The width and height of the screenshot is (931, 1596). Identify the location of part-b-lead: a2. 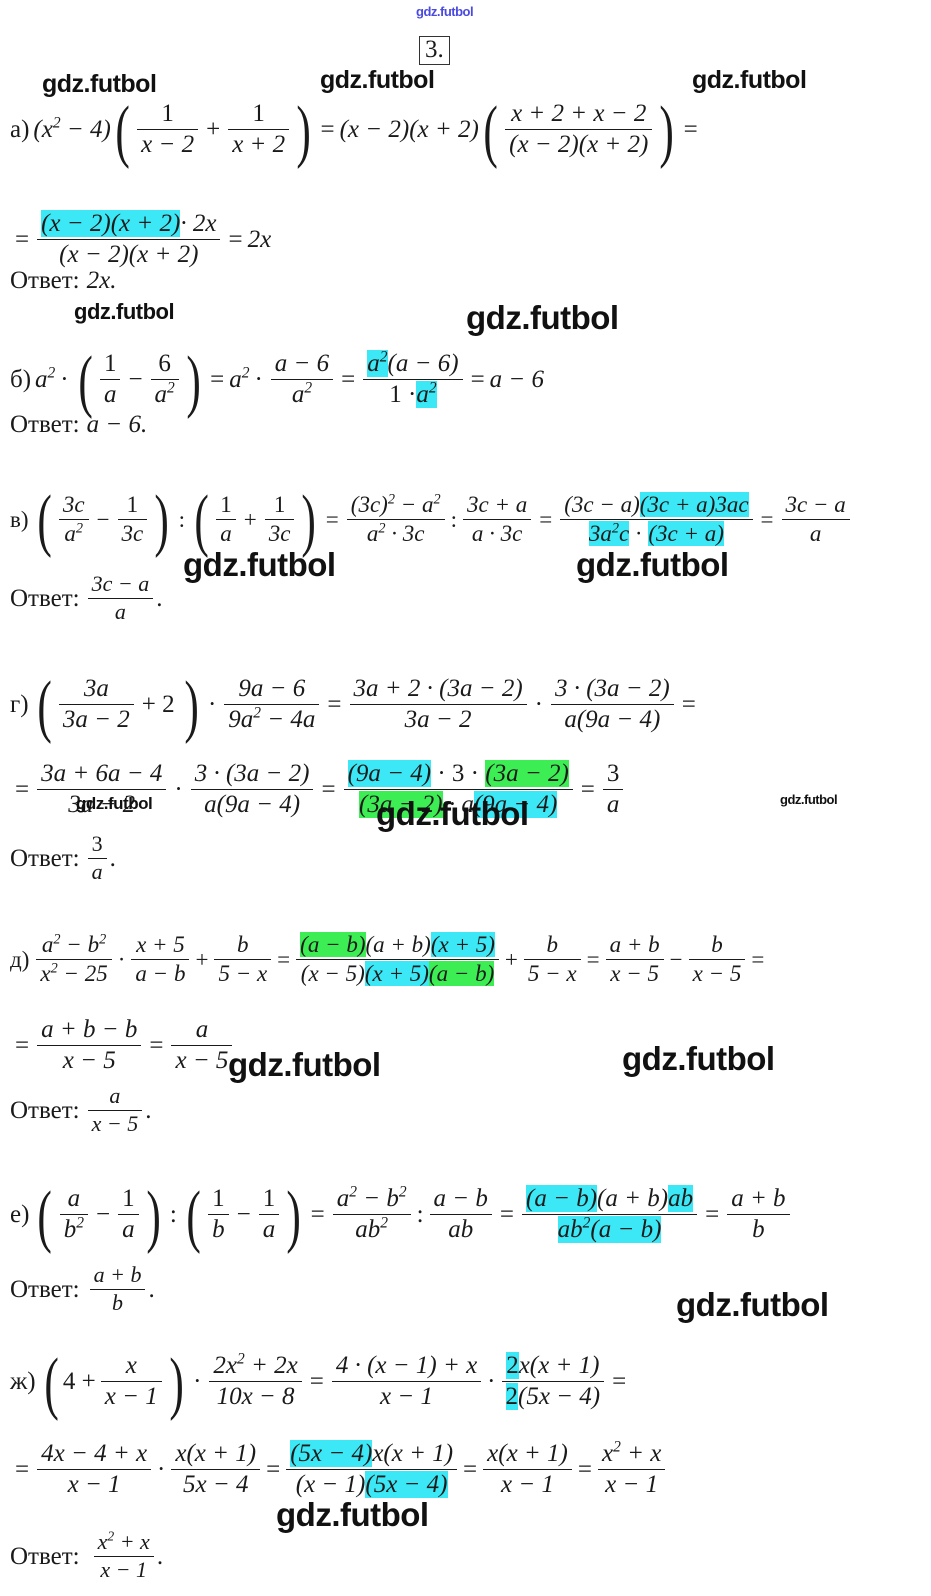
(45, 379).